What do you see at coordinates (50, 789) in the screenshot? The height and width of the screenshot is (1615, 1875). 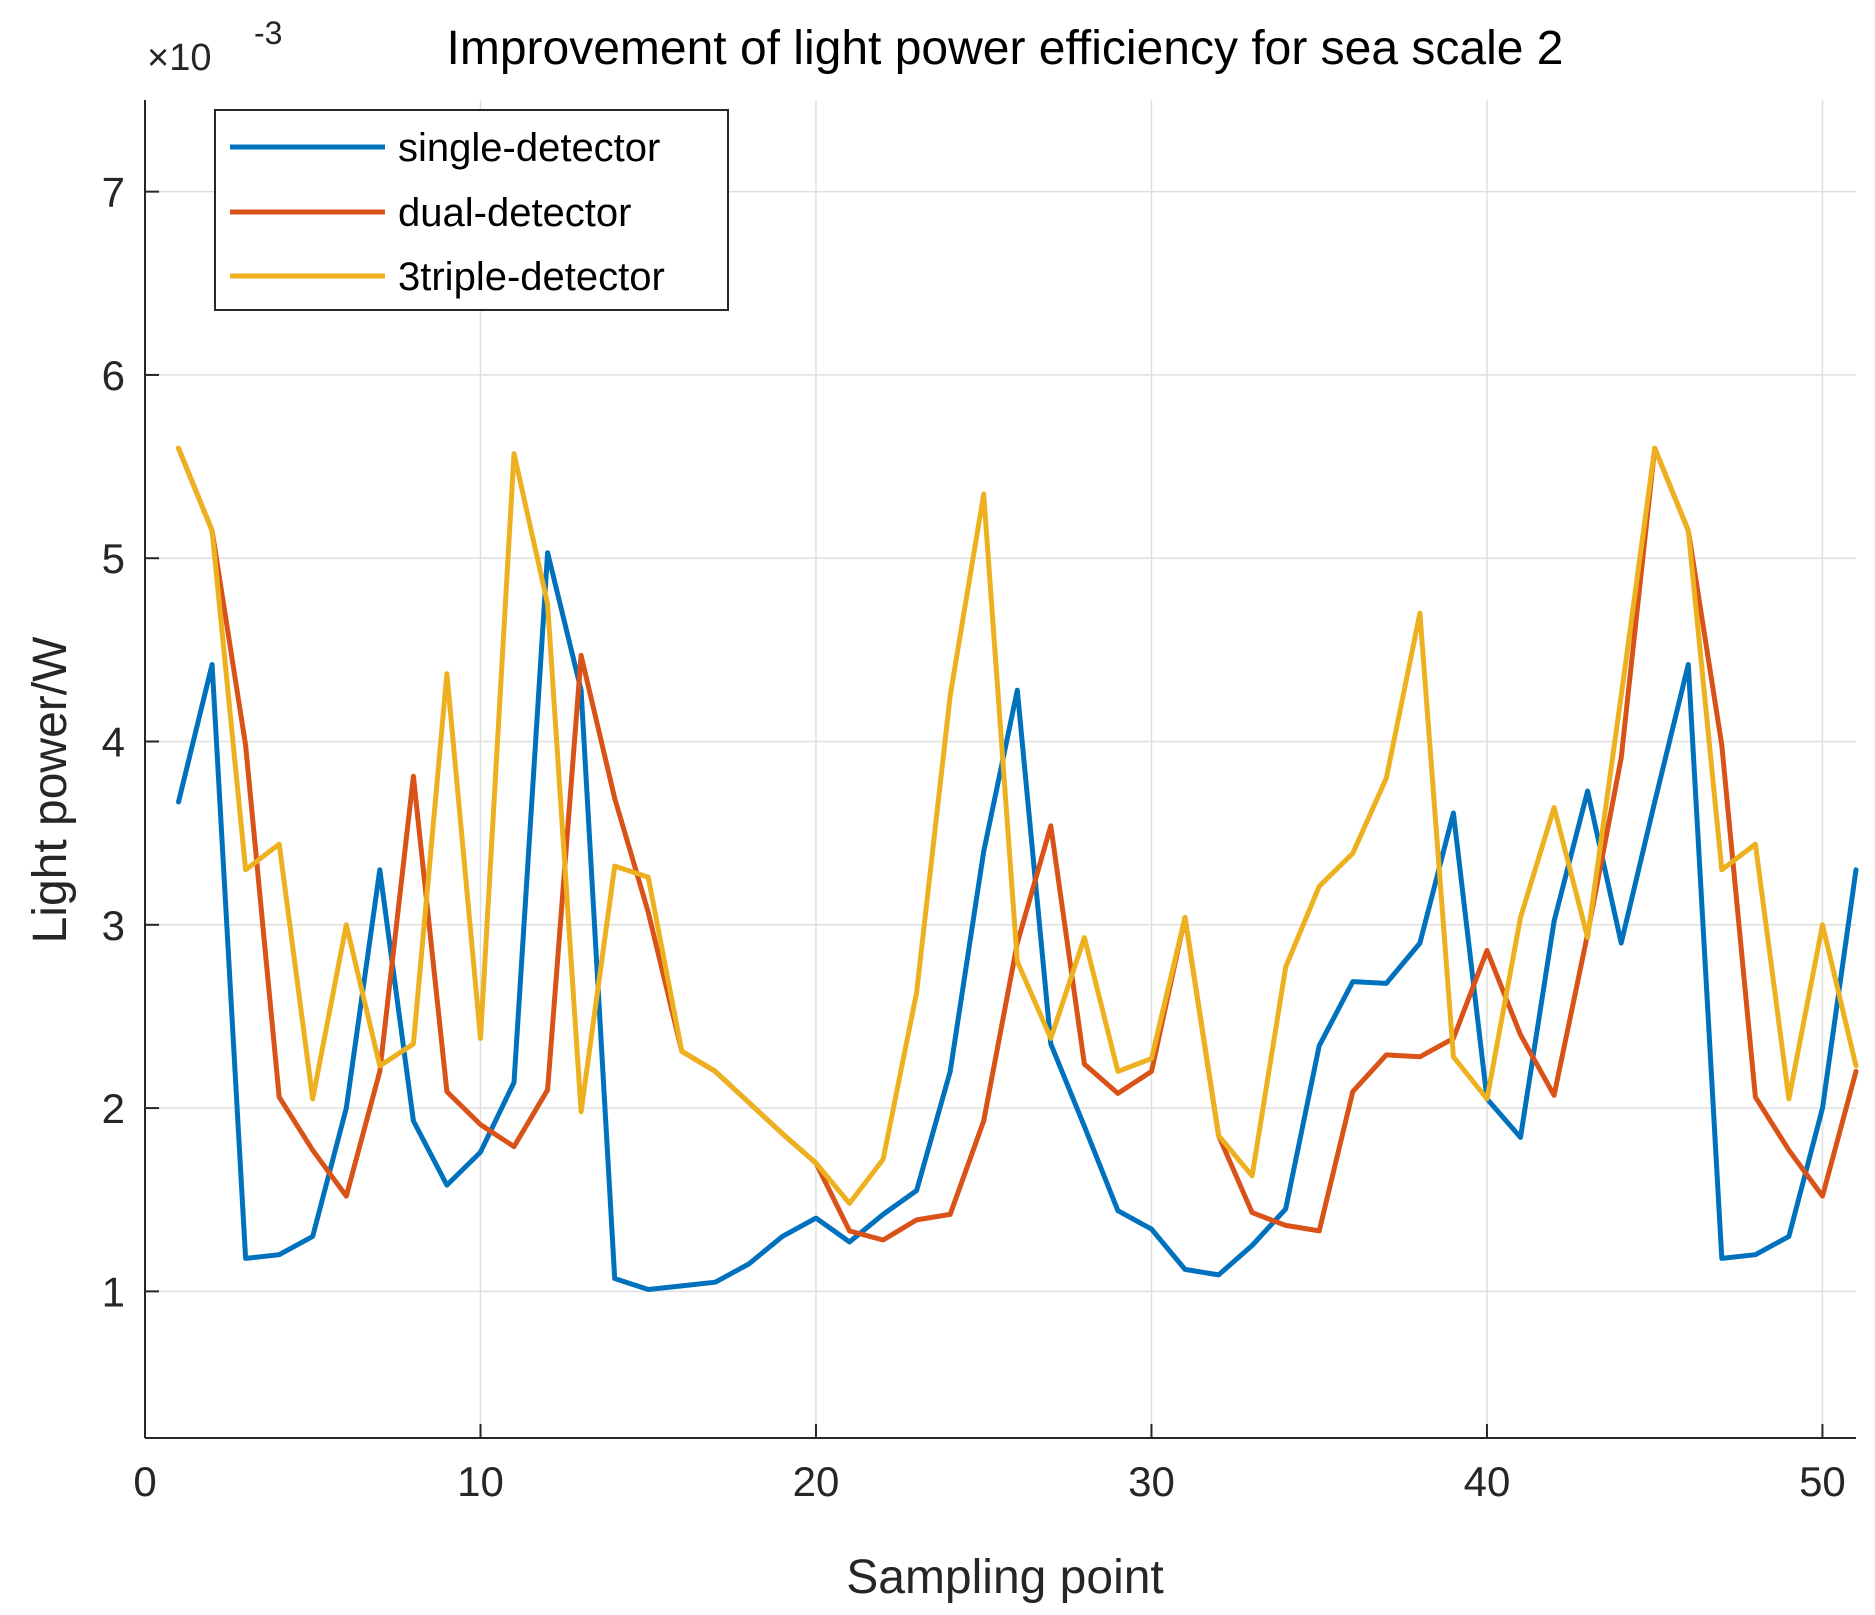 I see `y-axis-label: Light power/W` at bounding box center [50, 789].